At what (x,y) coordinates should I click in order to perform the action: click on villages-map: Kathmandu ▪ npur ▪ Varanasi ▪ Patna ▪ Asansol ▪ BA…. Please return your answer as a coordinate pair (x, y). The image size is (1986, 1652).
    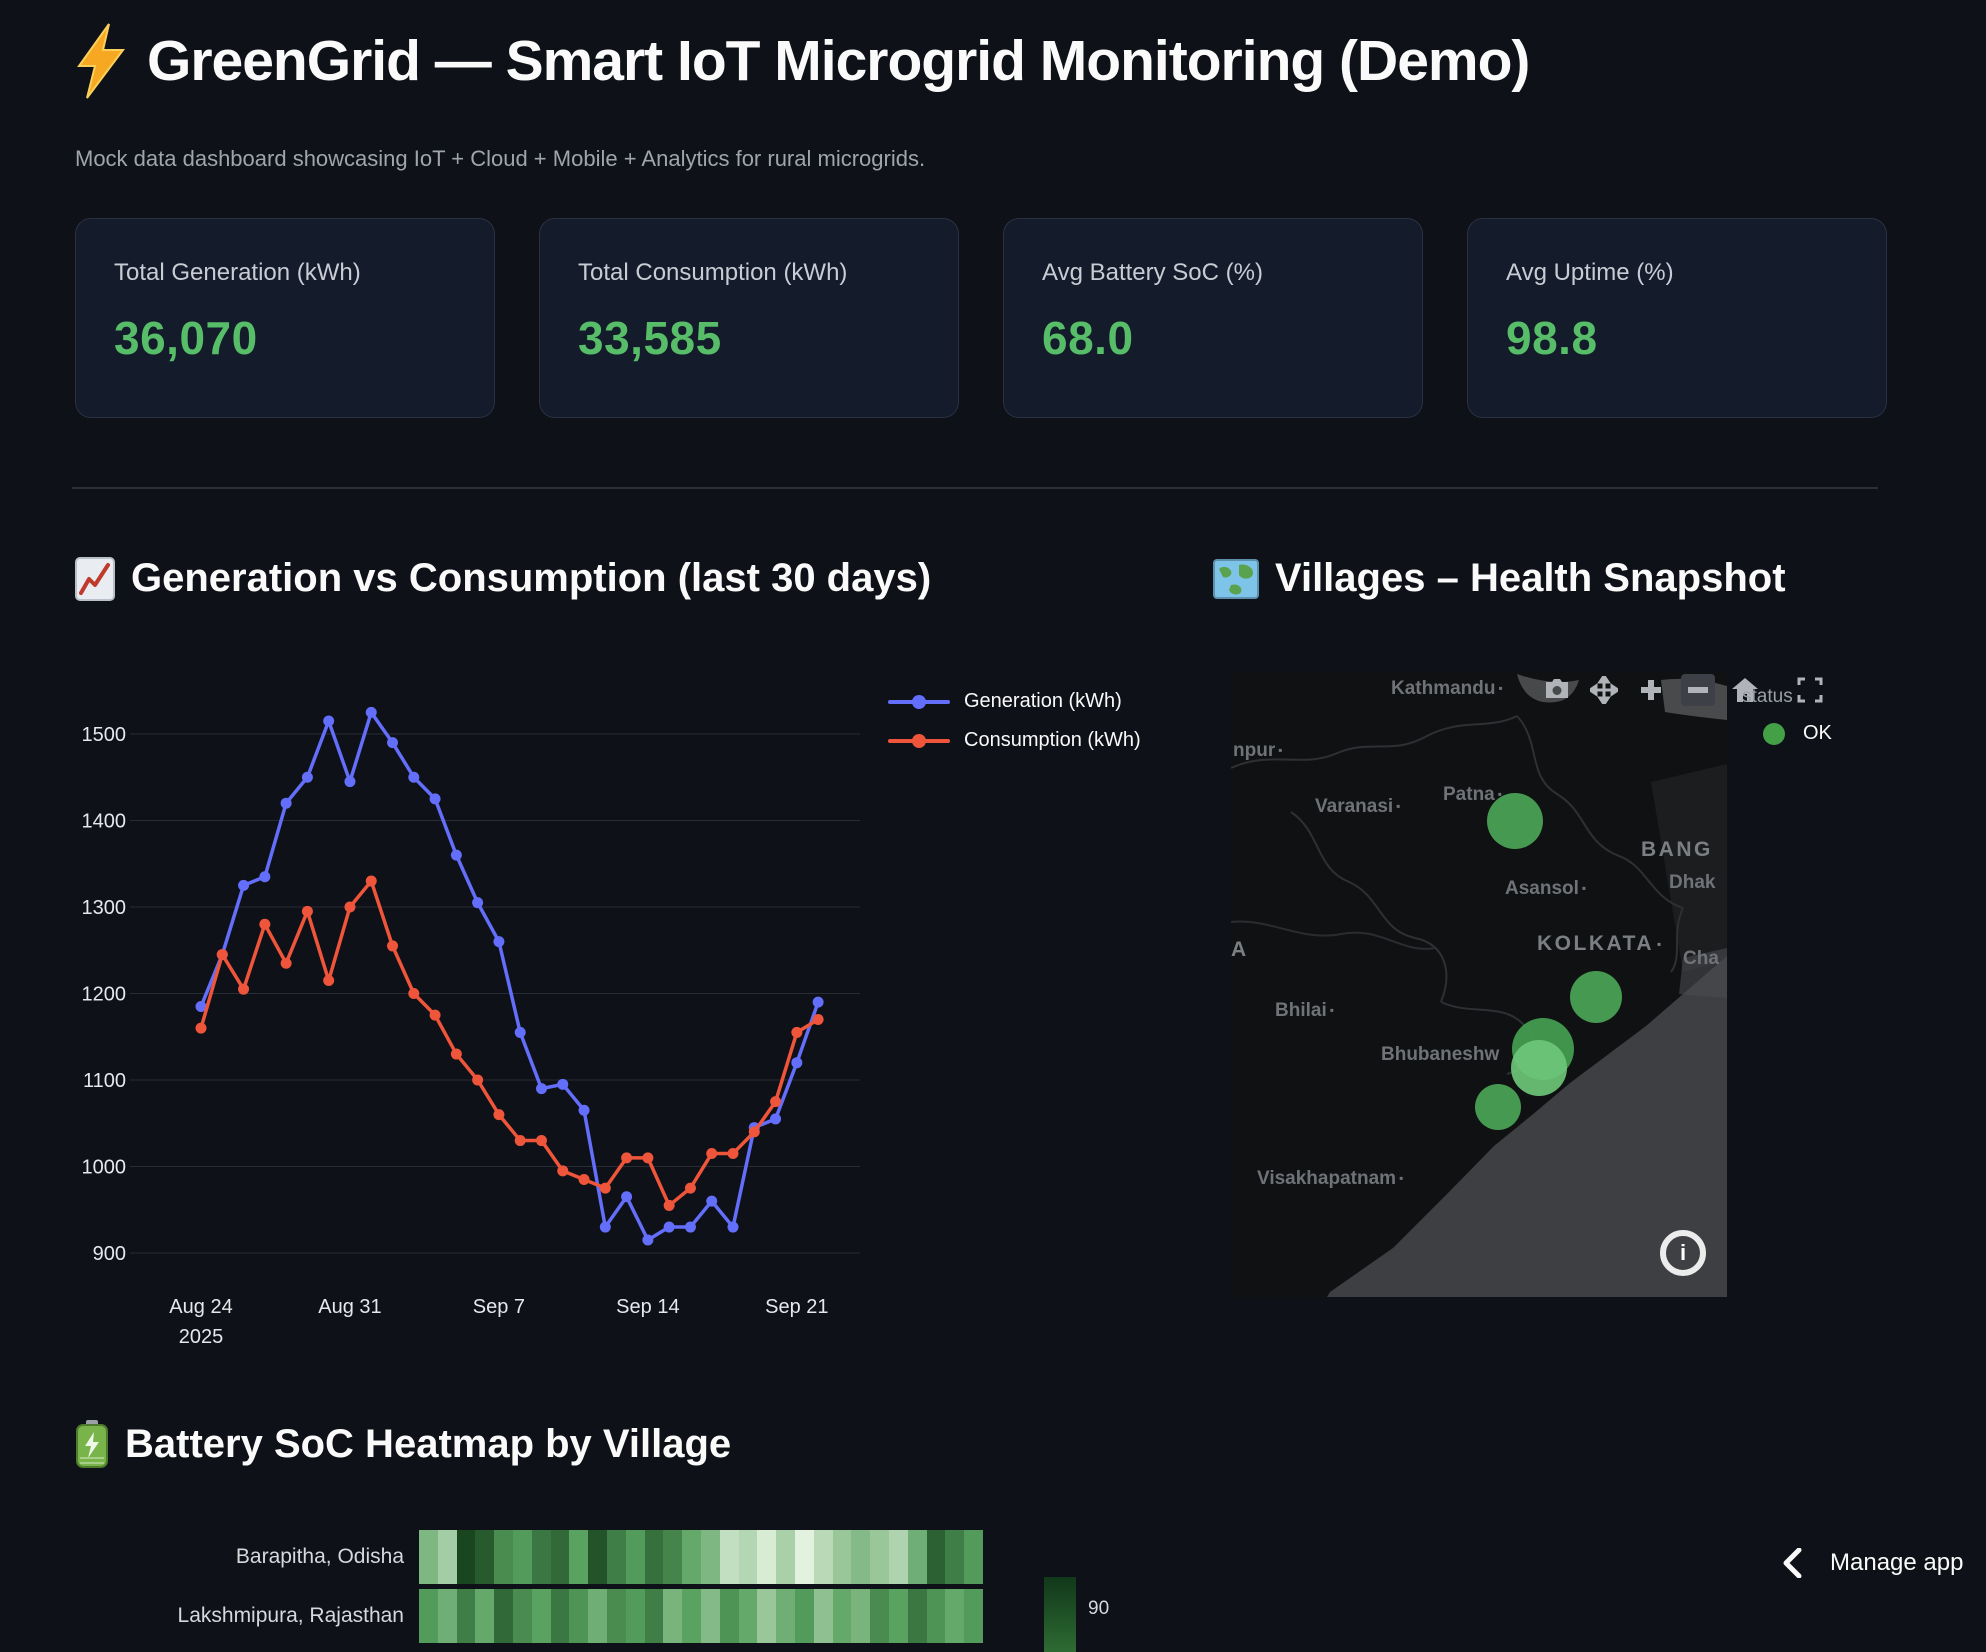
    Looking at the image, I should click on (1479, 984).